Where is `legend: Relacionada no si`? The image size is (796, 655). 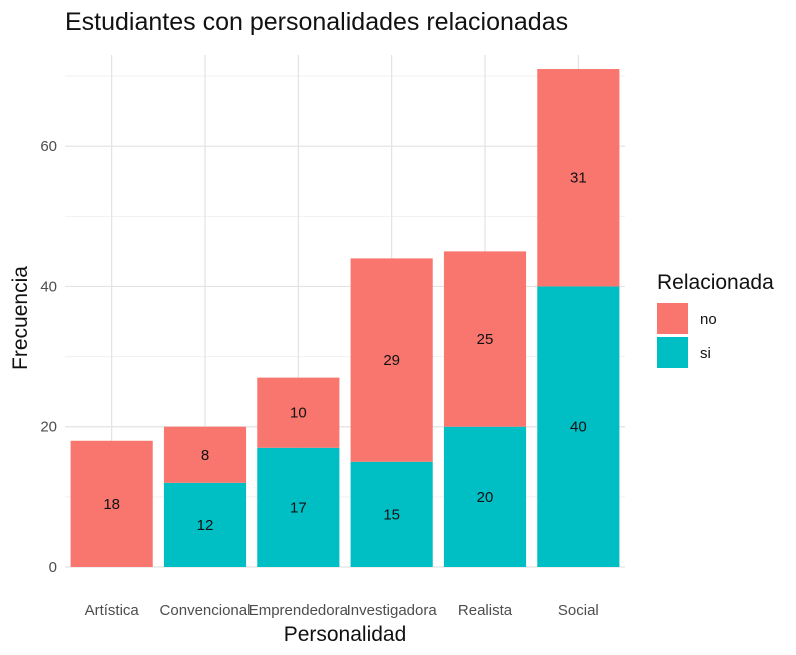
legend: Relacionada no si is located at coordinates (715, 319).